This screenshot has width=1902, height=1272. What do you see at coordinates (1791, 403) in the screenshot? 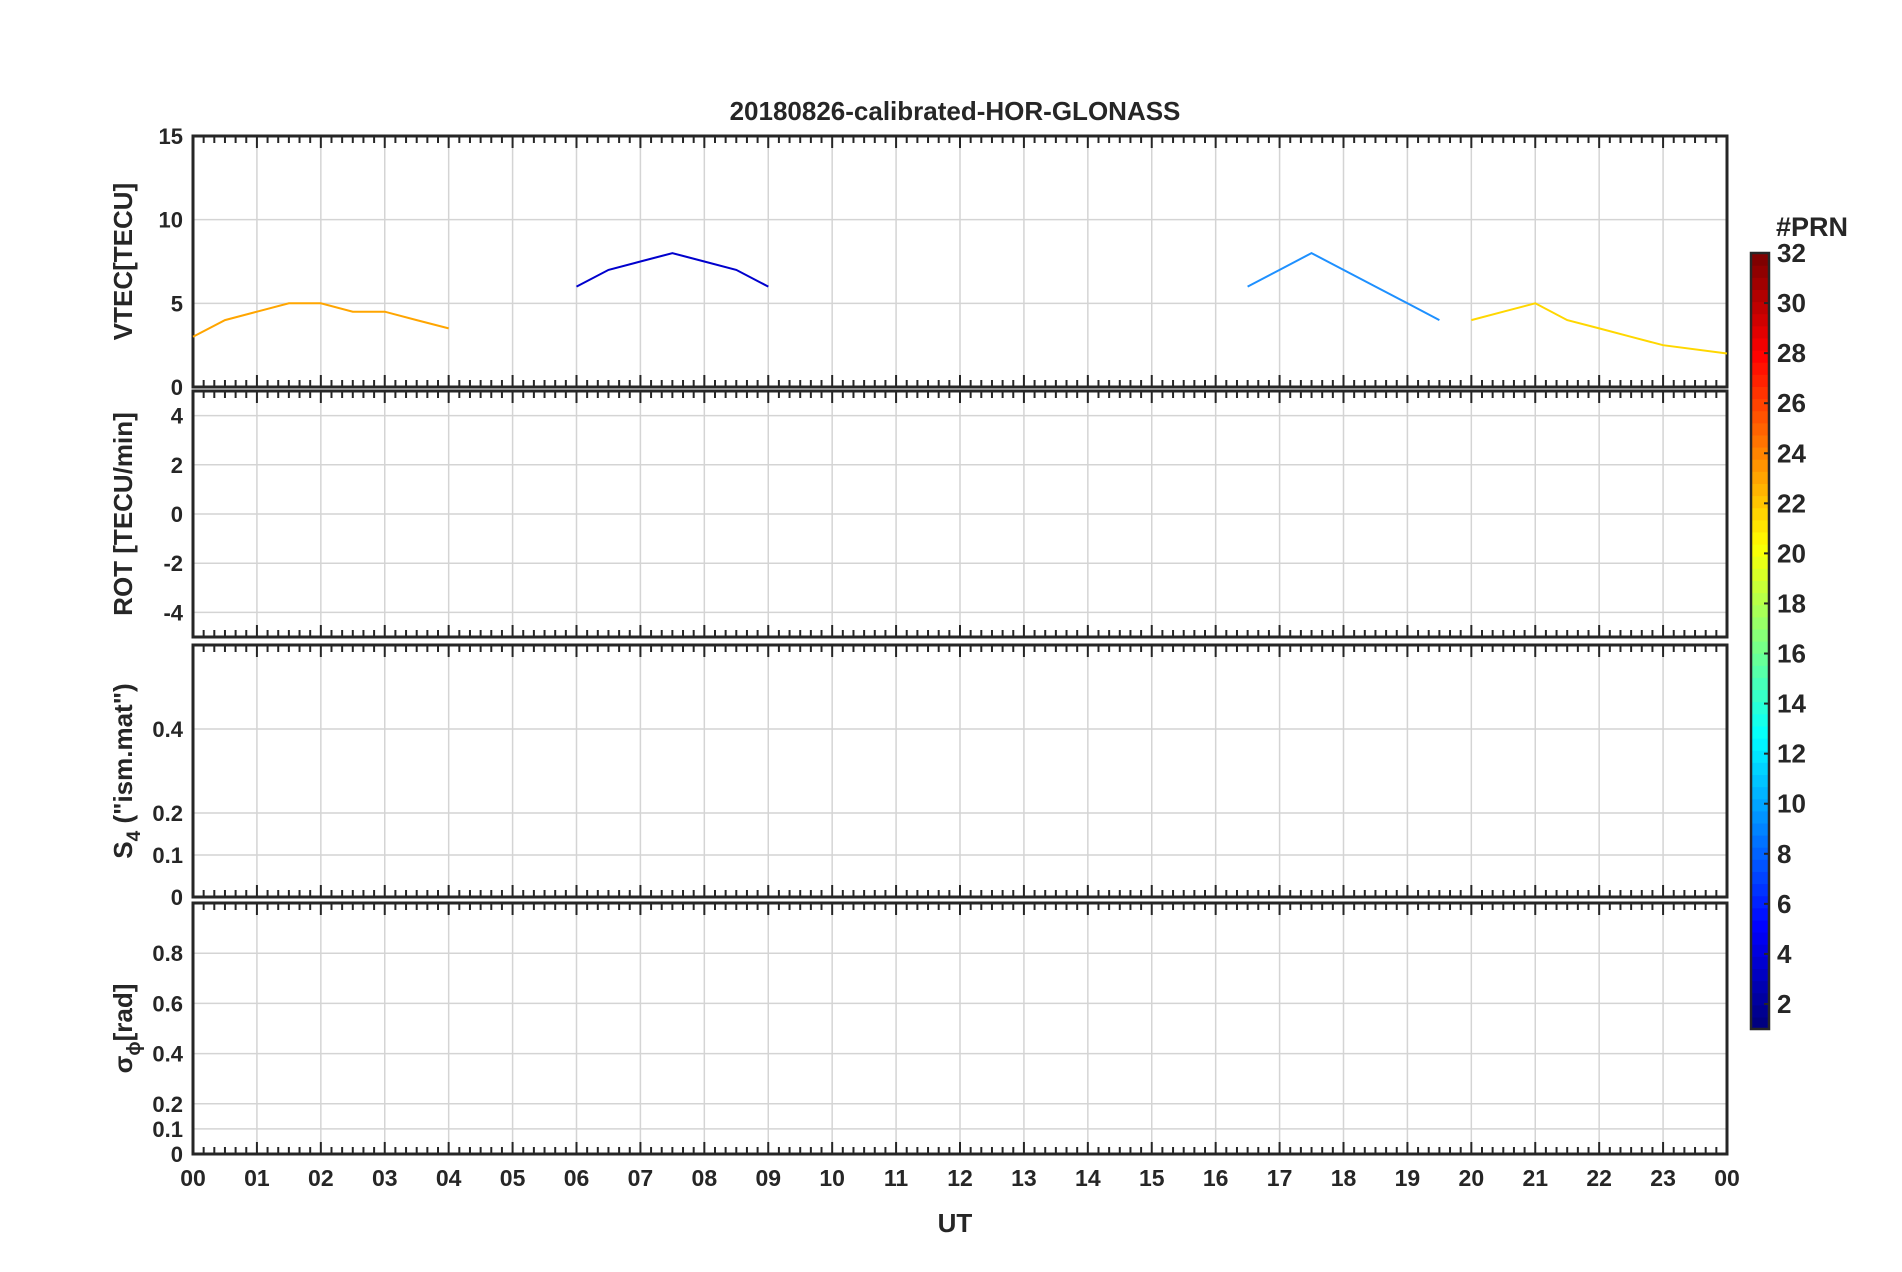
I see `colorbar-tick-label: 26` at bounding box center [1791, 403].